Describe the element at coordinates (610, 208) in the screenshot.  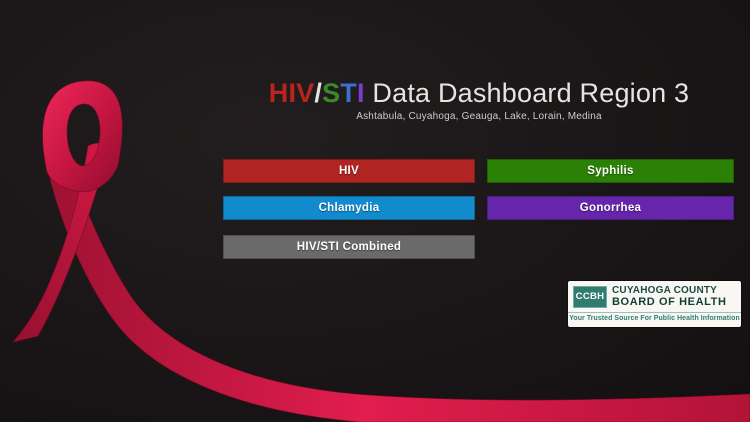
I see `gonorrhea-button: Gonorrhea` at that location.